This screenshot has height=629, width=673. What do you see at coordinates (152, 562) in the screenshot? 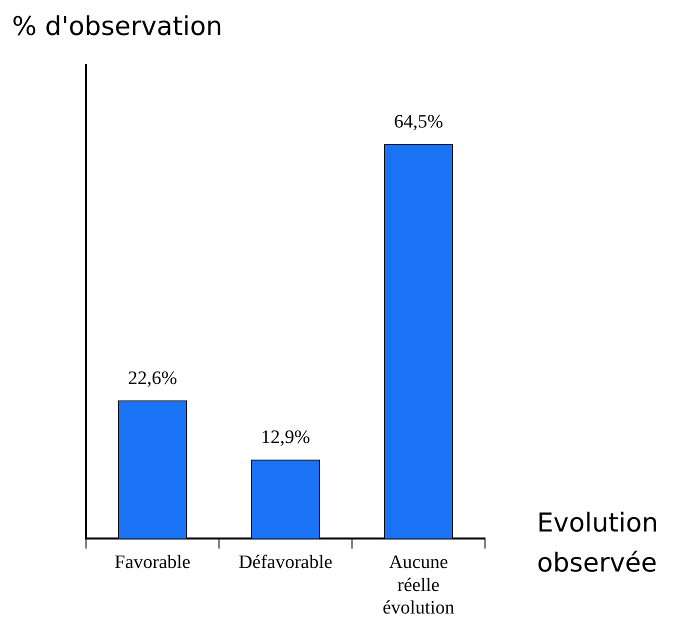
I see `x-tick-label: Favorable` at bounding box center [152, 562].